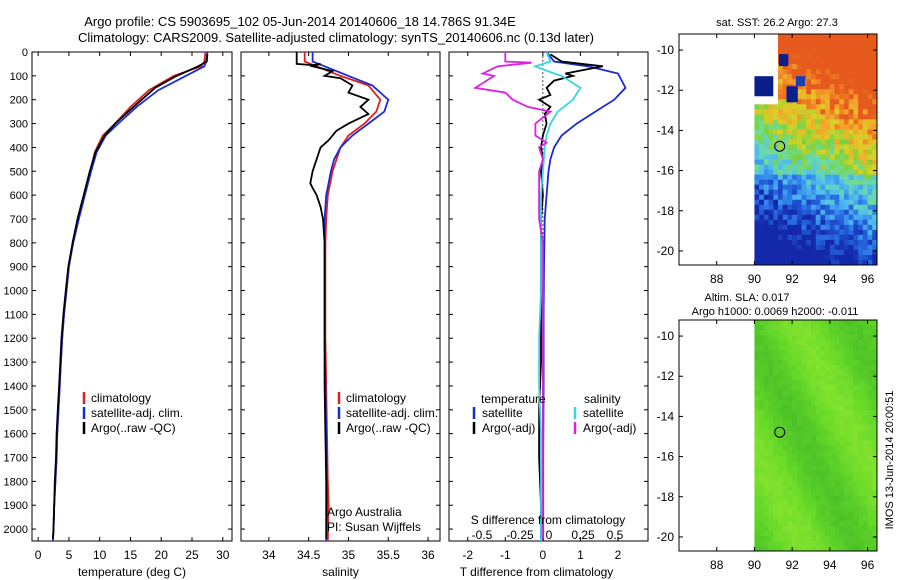  I want to click on depth-tick-label: 1500, so click(16, 411).